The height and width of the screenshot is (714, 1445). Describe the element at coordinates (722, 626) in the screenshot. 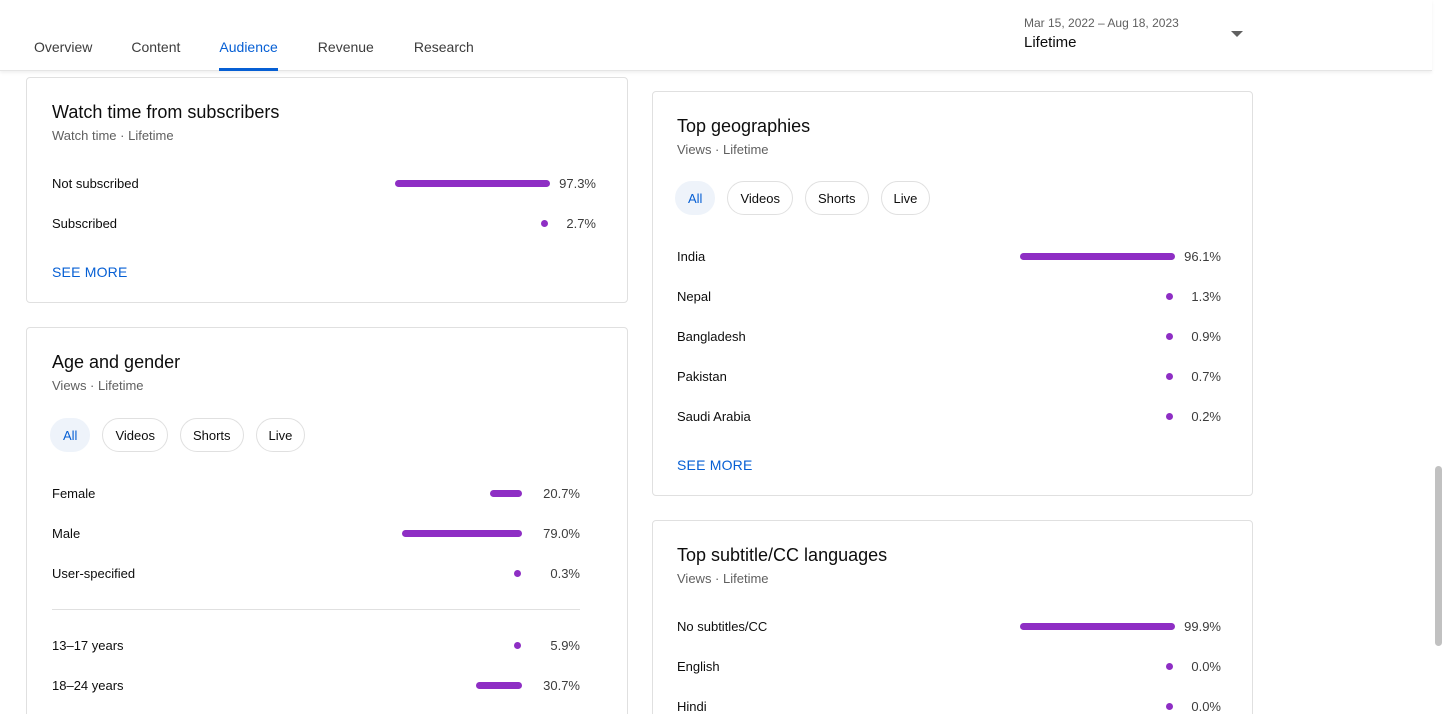

I see `row-label: No subtitles/CC` at that location.